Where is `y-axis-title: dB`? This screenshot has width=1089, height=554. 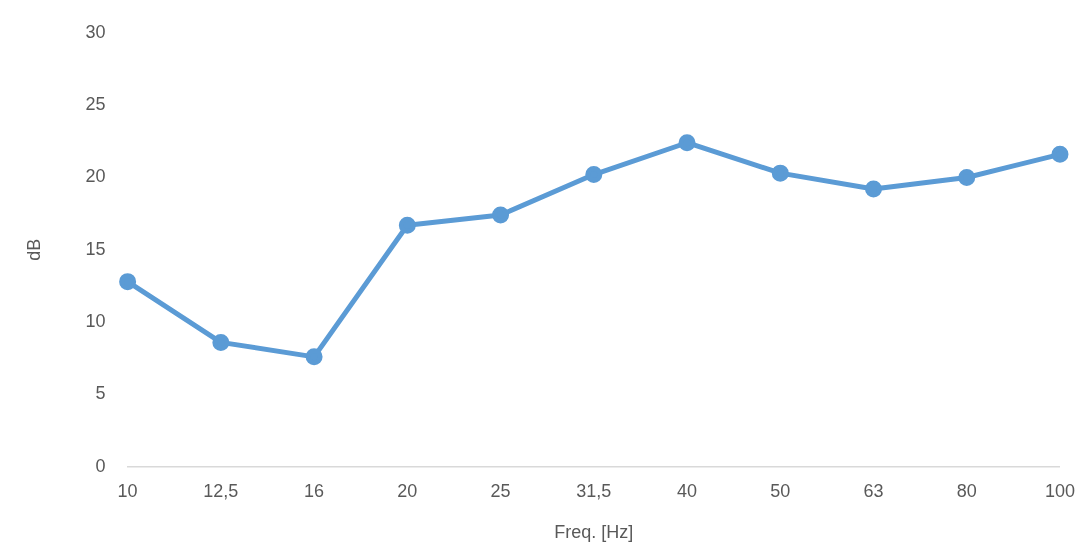 y-axis-title: dB is located at coordinates (33, 249).